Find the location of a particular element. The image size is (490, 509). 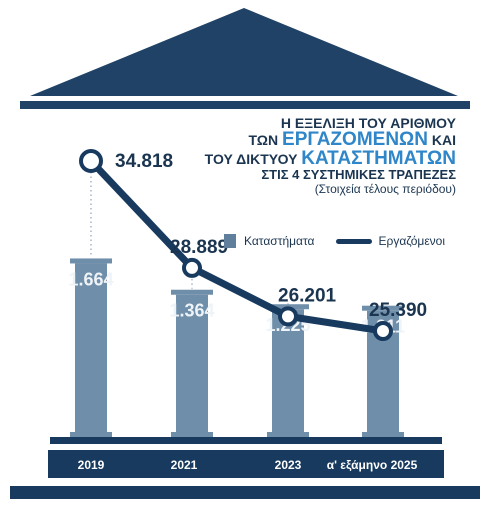

category-label: α' εξάμηνο 2025 is located at coordinates (372, 465).